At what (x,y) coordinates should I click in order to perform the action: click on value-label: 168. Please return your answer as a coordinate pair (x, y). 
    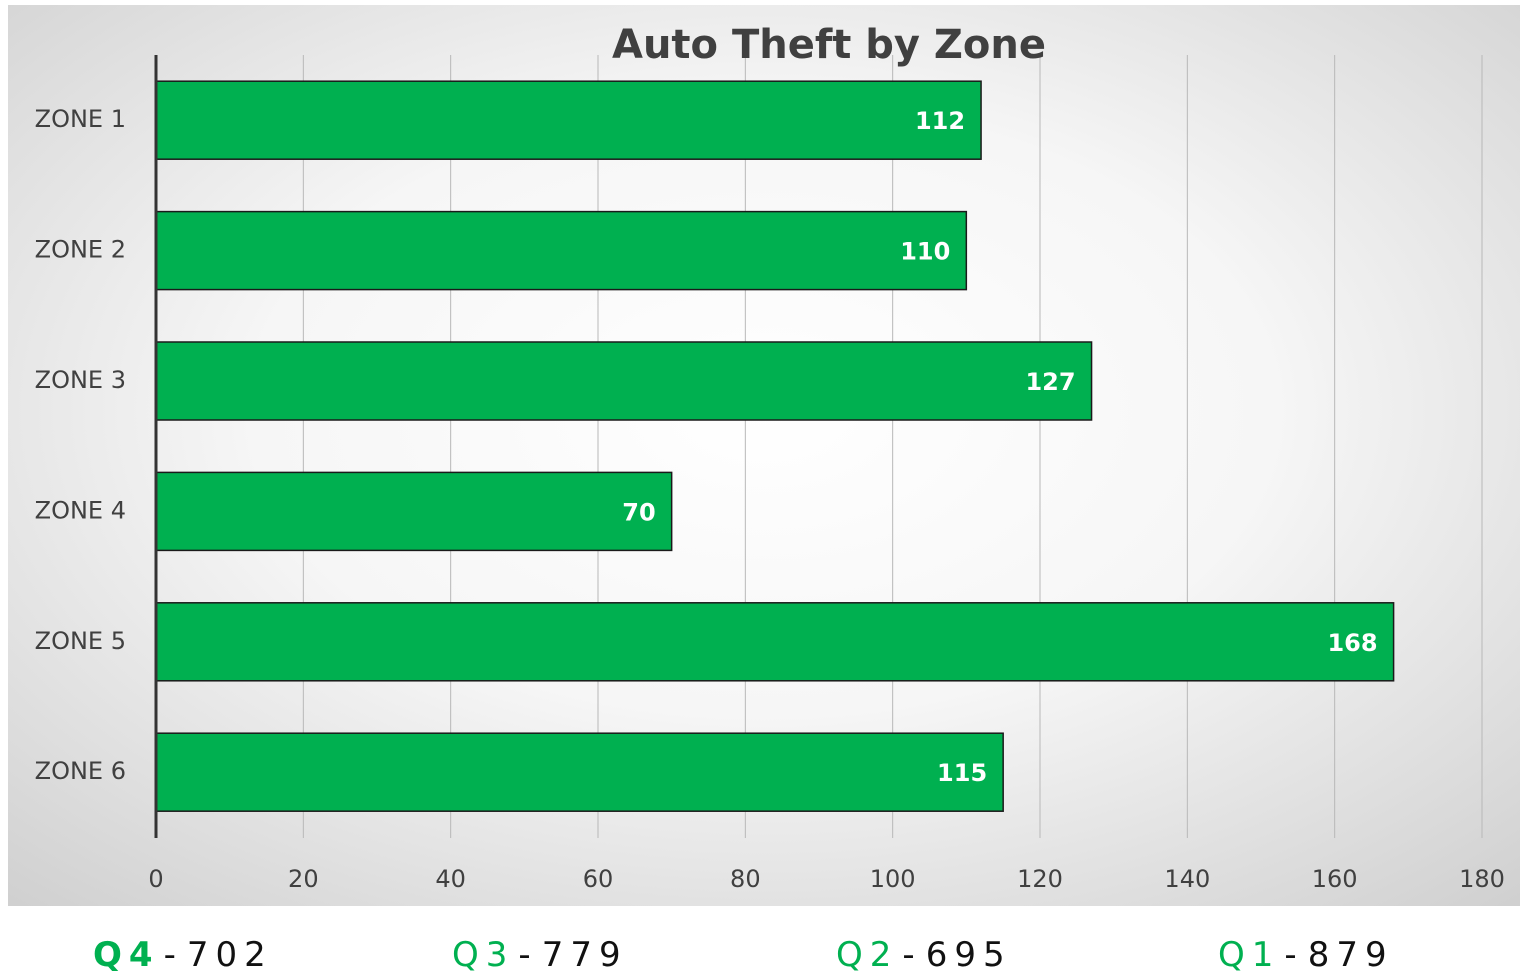
    Looking at the image, I should click on (1352, 643).